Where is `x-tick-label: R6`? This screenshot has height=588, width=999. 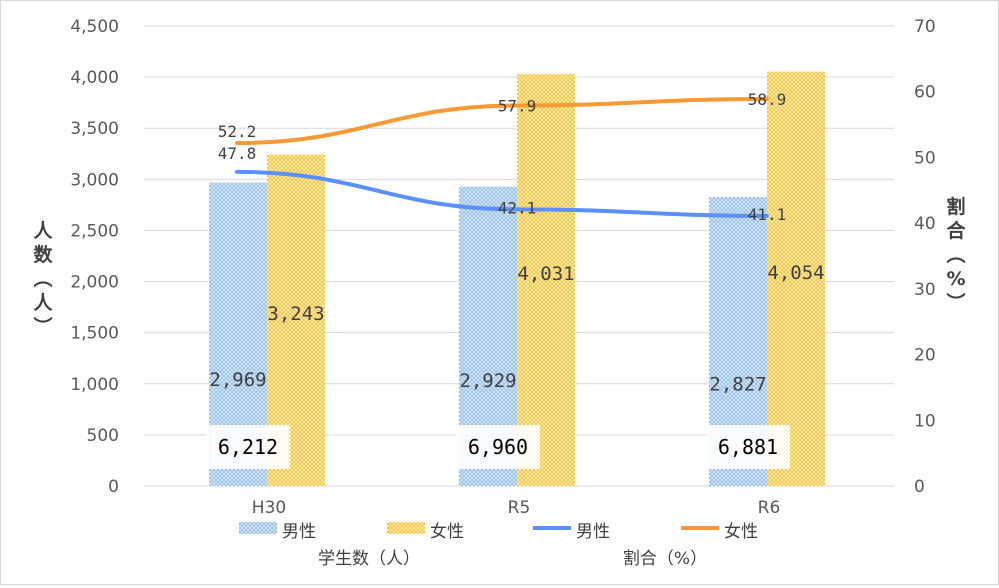 x-tick-label: R6 is located at coordinates (769, 508).